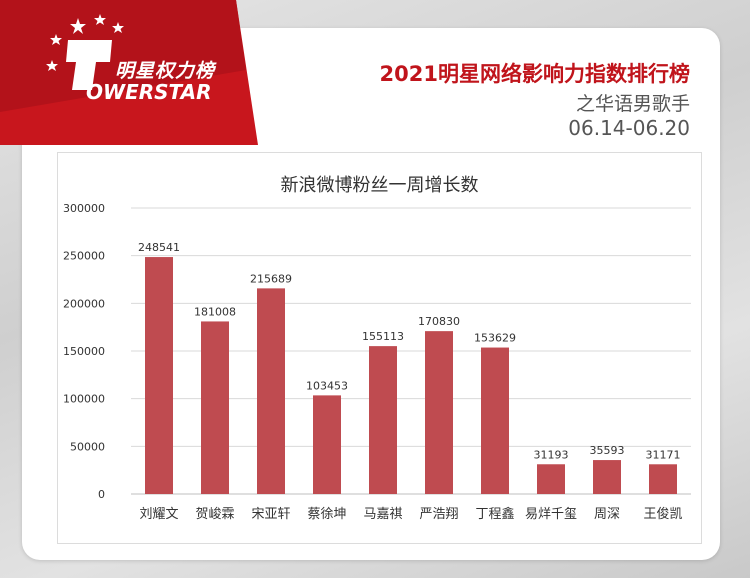 The image size is (750, 578). Describe the element at coordinates (158, 514) in the screenshot. I see `x-tick-label: 刘耀文` at that location.